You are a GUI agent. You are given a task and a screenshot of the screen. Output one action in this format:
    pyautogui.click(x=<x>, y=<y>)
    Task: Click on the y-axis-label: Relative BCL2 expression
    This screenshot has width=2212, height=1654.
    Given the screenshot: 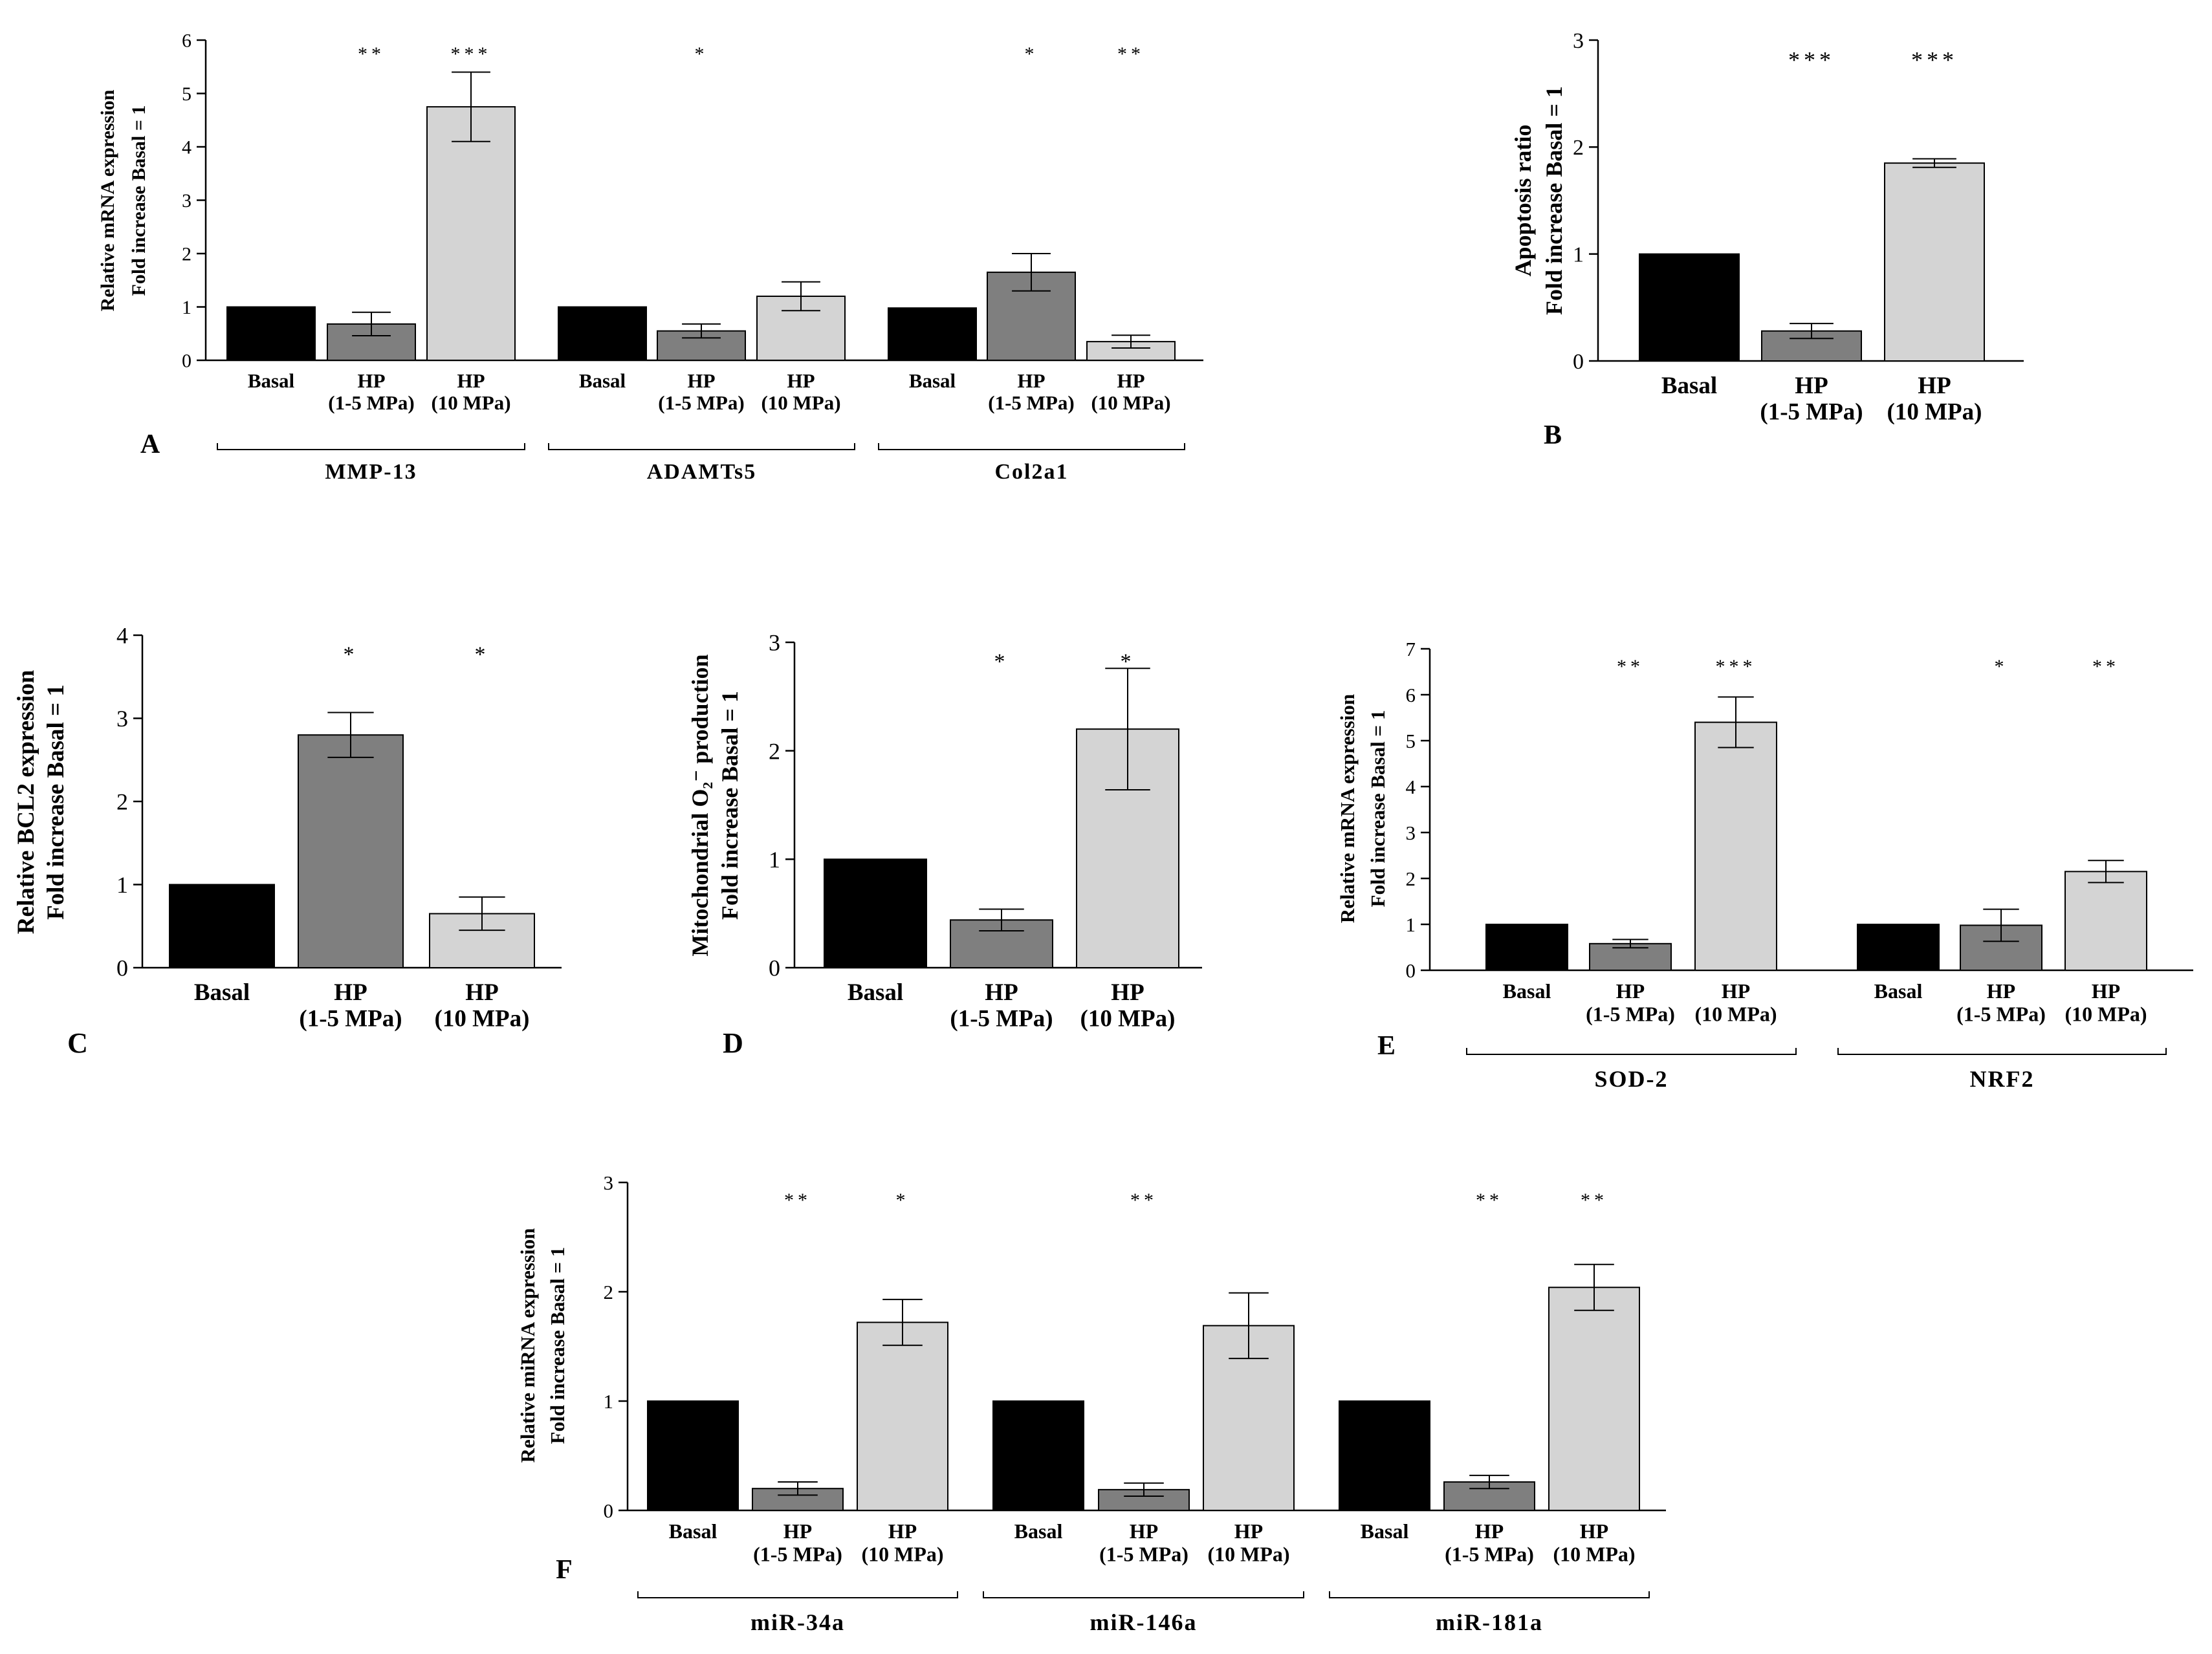 What is the action you would take?
    pyautogui.click(x=26, y=802)
    